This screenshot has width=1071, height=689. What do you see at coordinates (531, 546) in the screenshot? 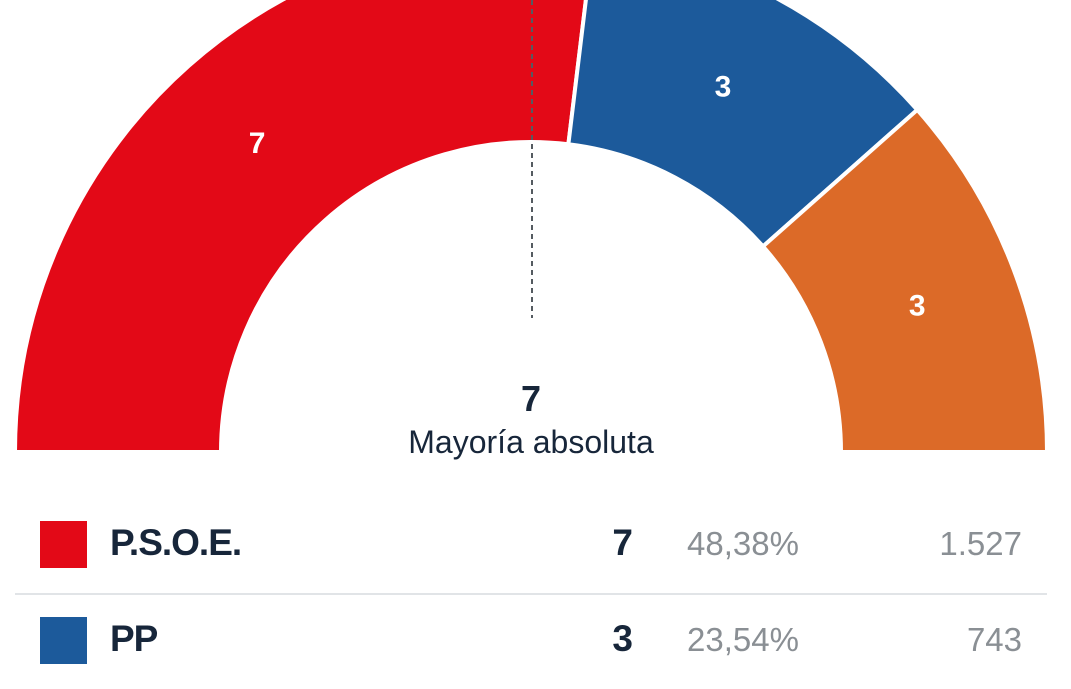
I see `legend-row: P.S.O.E. 7 48,38% 1.527` at bounding box center [531, 546].